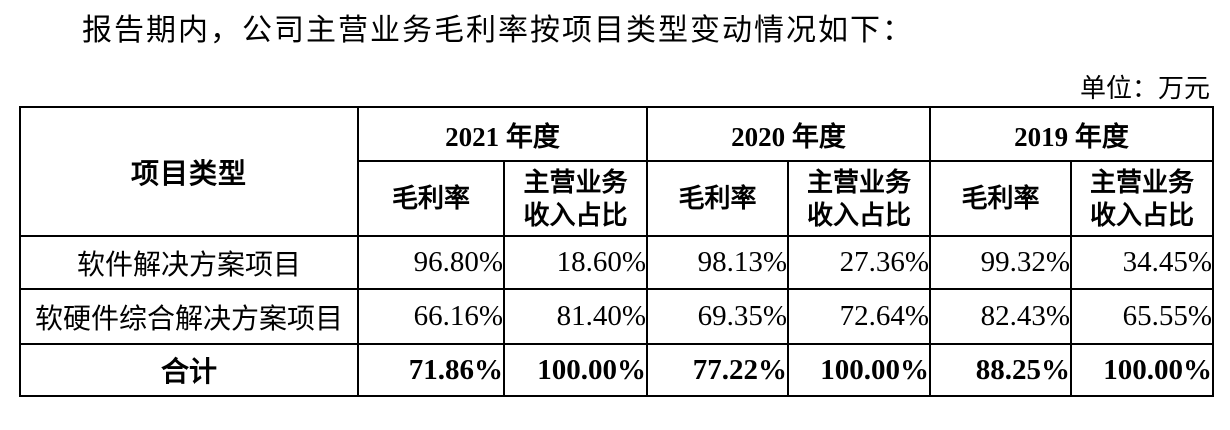 The width and height of the screenshot is (1230, 430). Describe the element at coordinates (1142, 316) in the screenshot. I see `cell-value: 65.55%` at that location.